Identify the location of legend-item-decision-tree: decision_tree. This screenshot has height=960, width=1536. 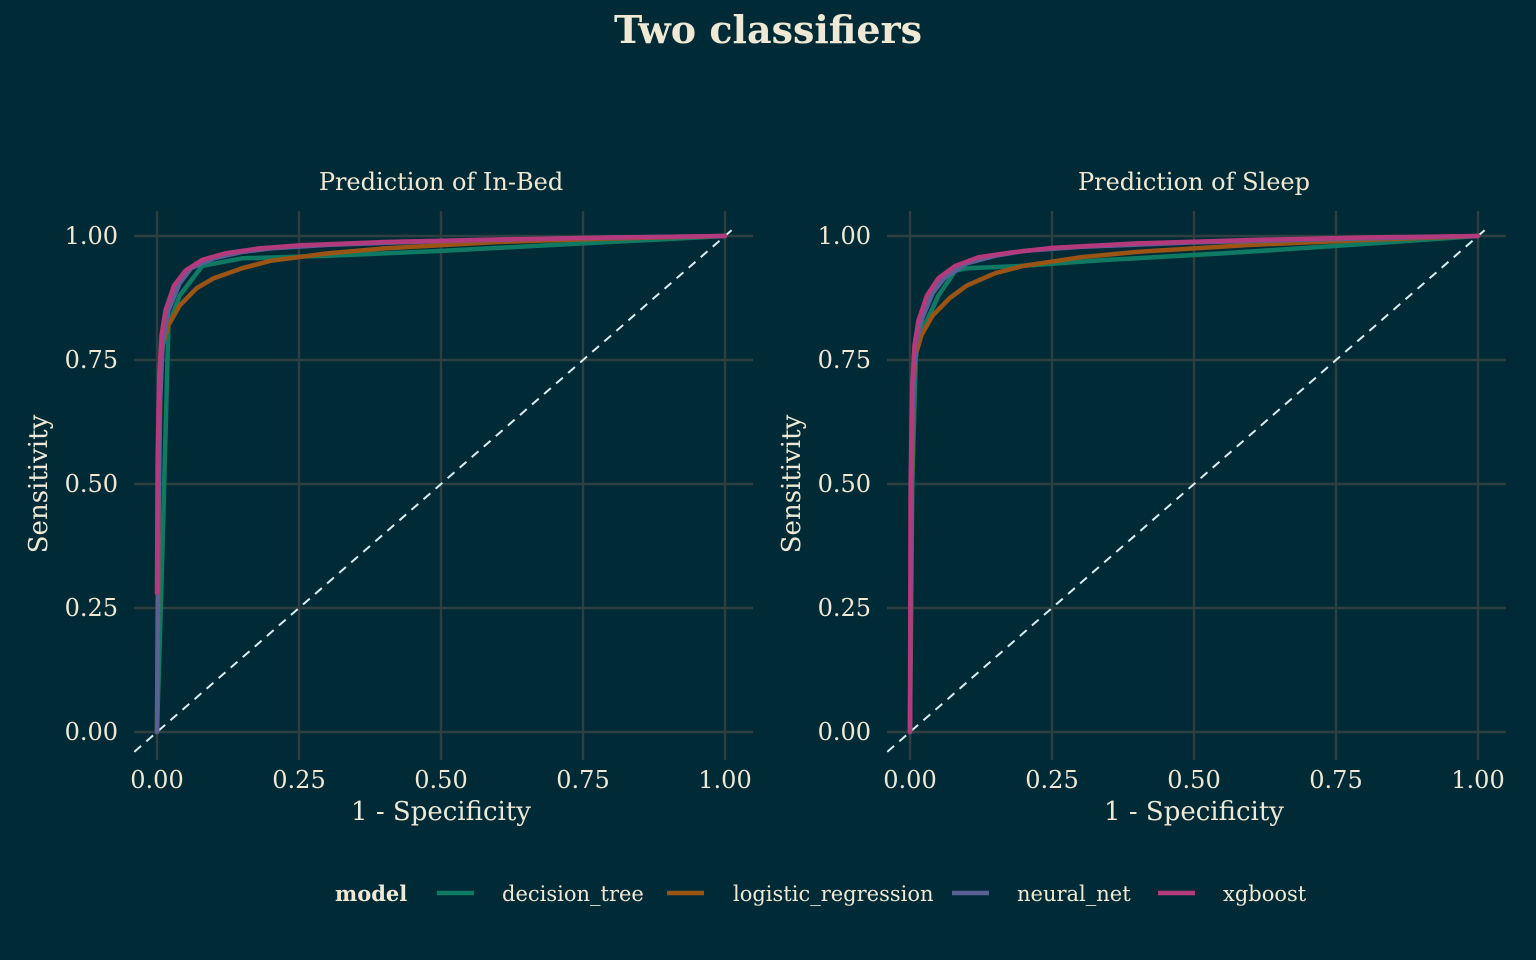
(540, 894).